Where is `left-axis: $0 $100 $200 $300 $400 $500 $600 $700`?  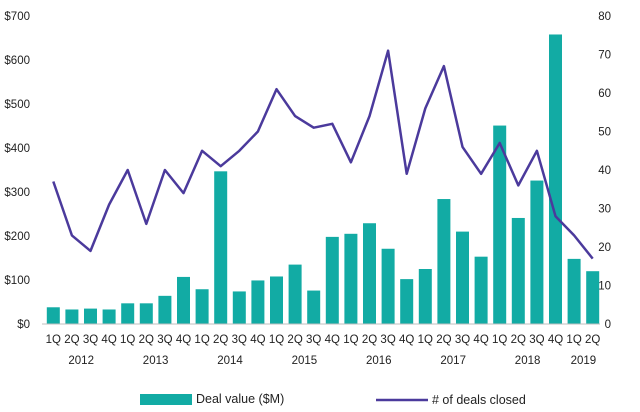 left-axis: $0 $100 $200 $300 $400 $500 $600 $700 is located at coordinates (17, 171).